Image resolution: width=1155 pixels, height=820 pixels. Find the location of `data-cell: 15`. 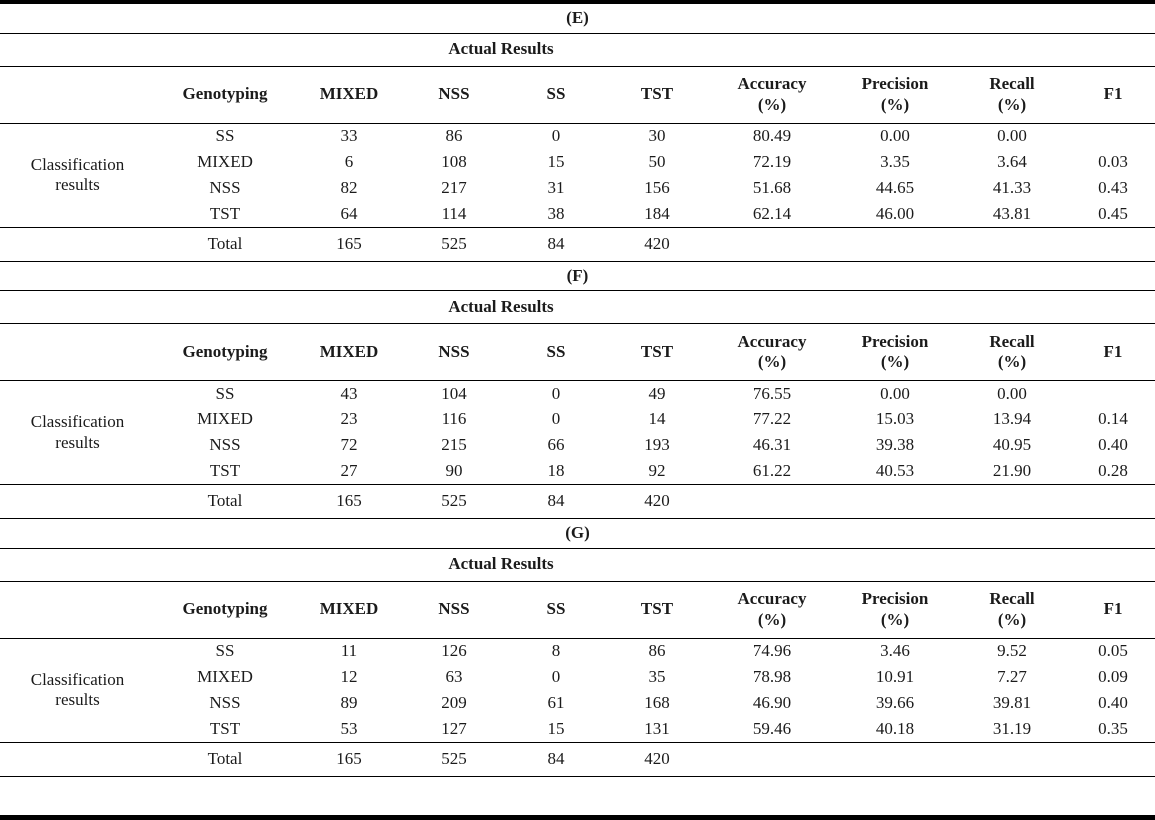

data-cell: 15 is located at coordinates (556, 728).